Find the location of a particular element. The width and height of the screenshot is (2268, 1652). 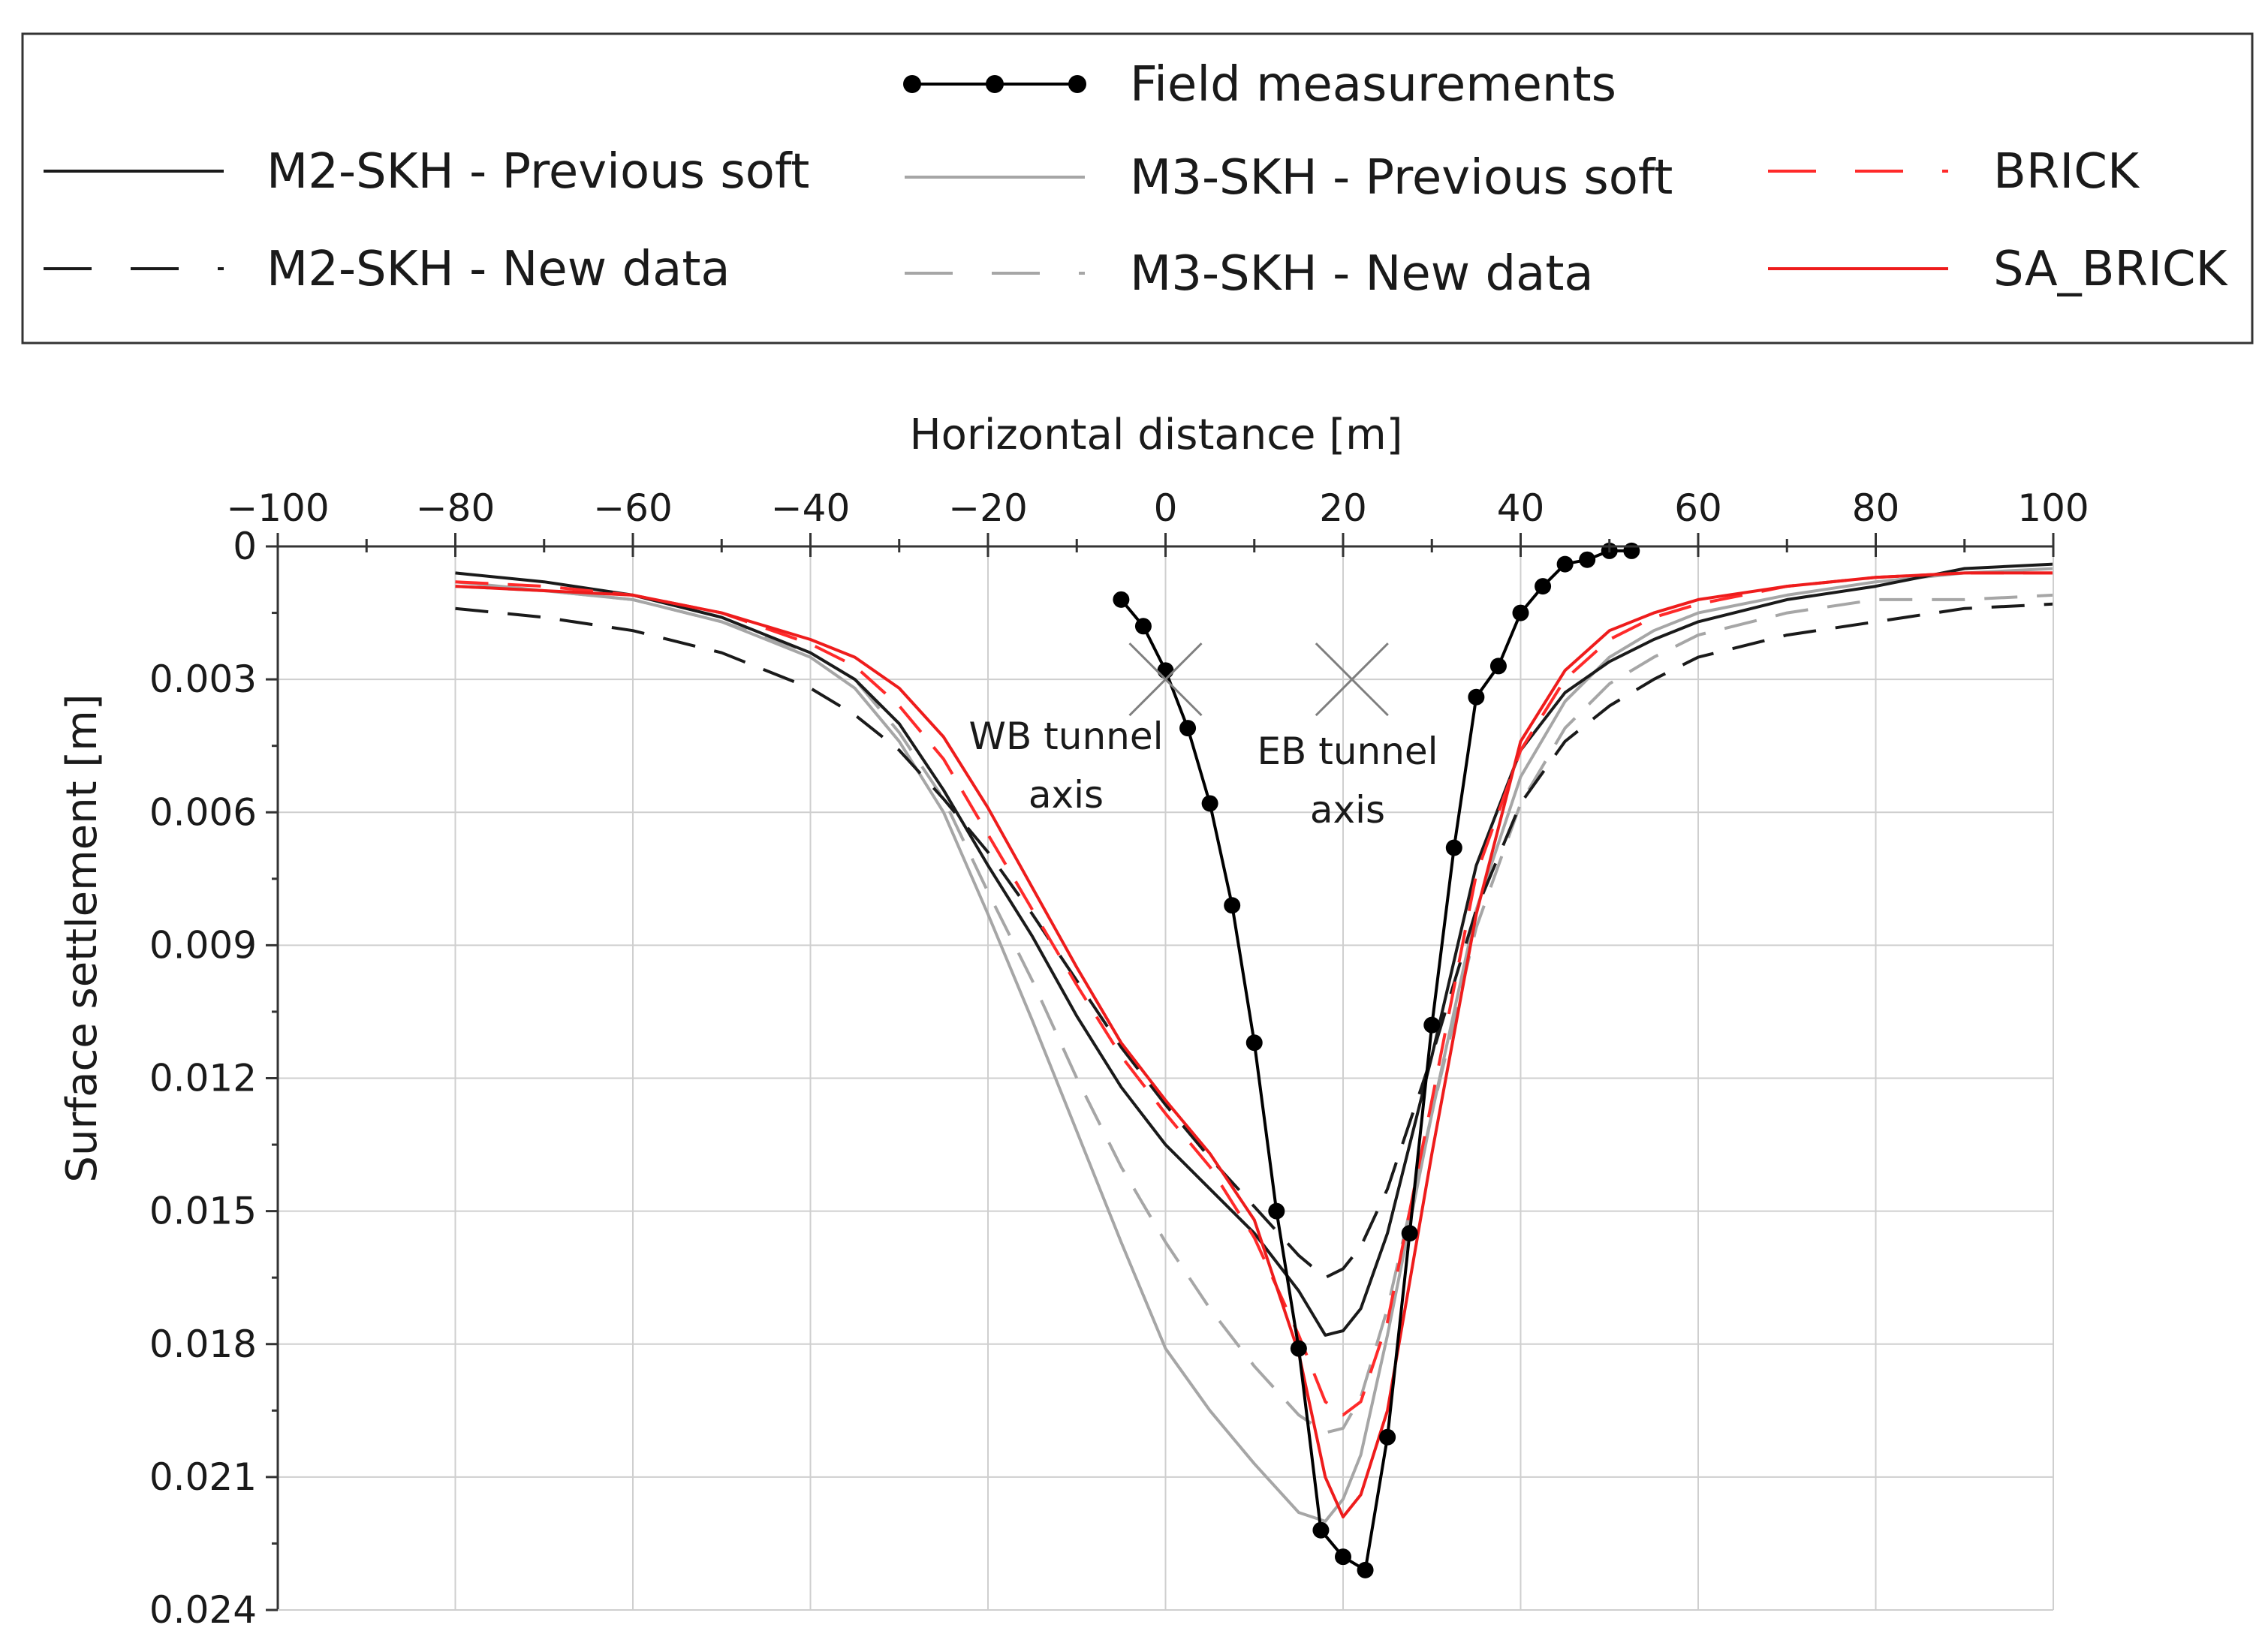

legend-label-m3-skh-previous-soft: M3-SKH - Previous soft is located at coordinates (1402, 178).